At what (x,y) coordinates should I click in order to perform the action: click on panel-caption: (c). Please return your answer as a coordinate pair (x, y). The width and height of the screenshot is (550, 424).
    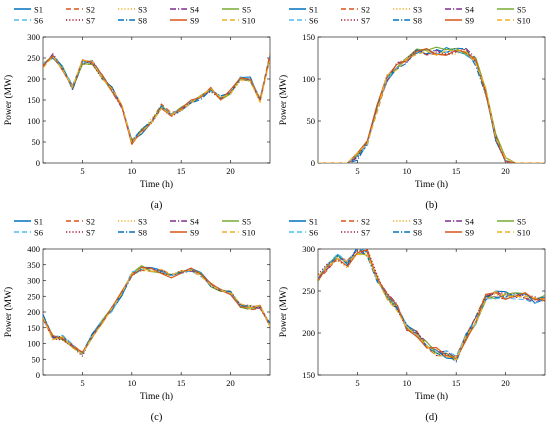
    Looking at the image, I should click on (157, 417).